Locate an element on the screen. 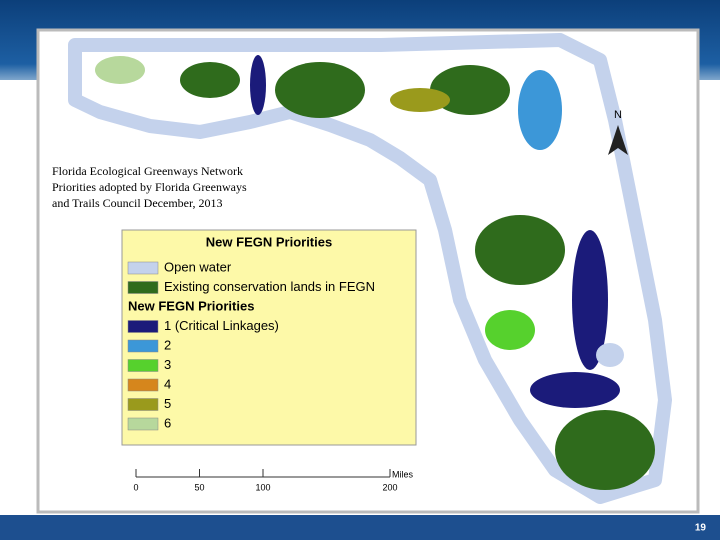 The image size is (720, 540). legend-label: Open water is located at coordinates (198, 266).